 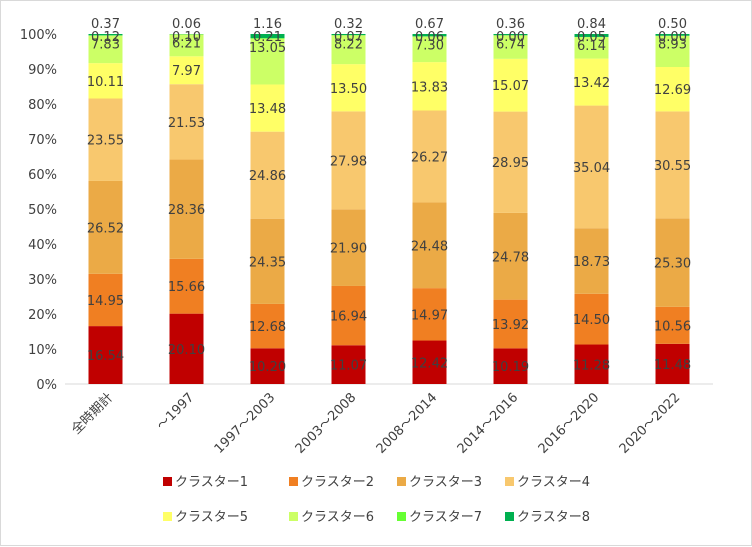 What do you see at coordinates (42, 210) in the screenshot?
I see `y-tick-label: 50%` at bounding box center [42, 210].